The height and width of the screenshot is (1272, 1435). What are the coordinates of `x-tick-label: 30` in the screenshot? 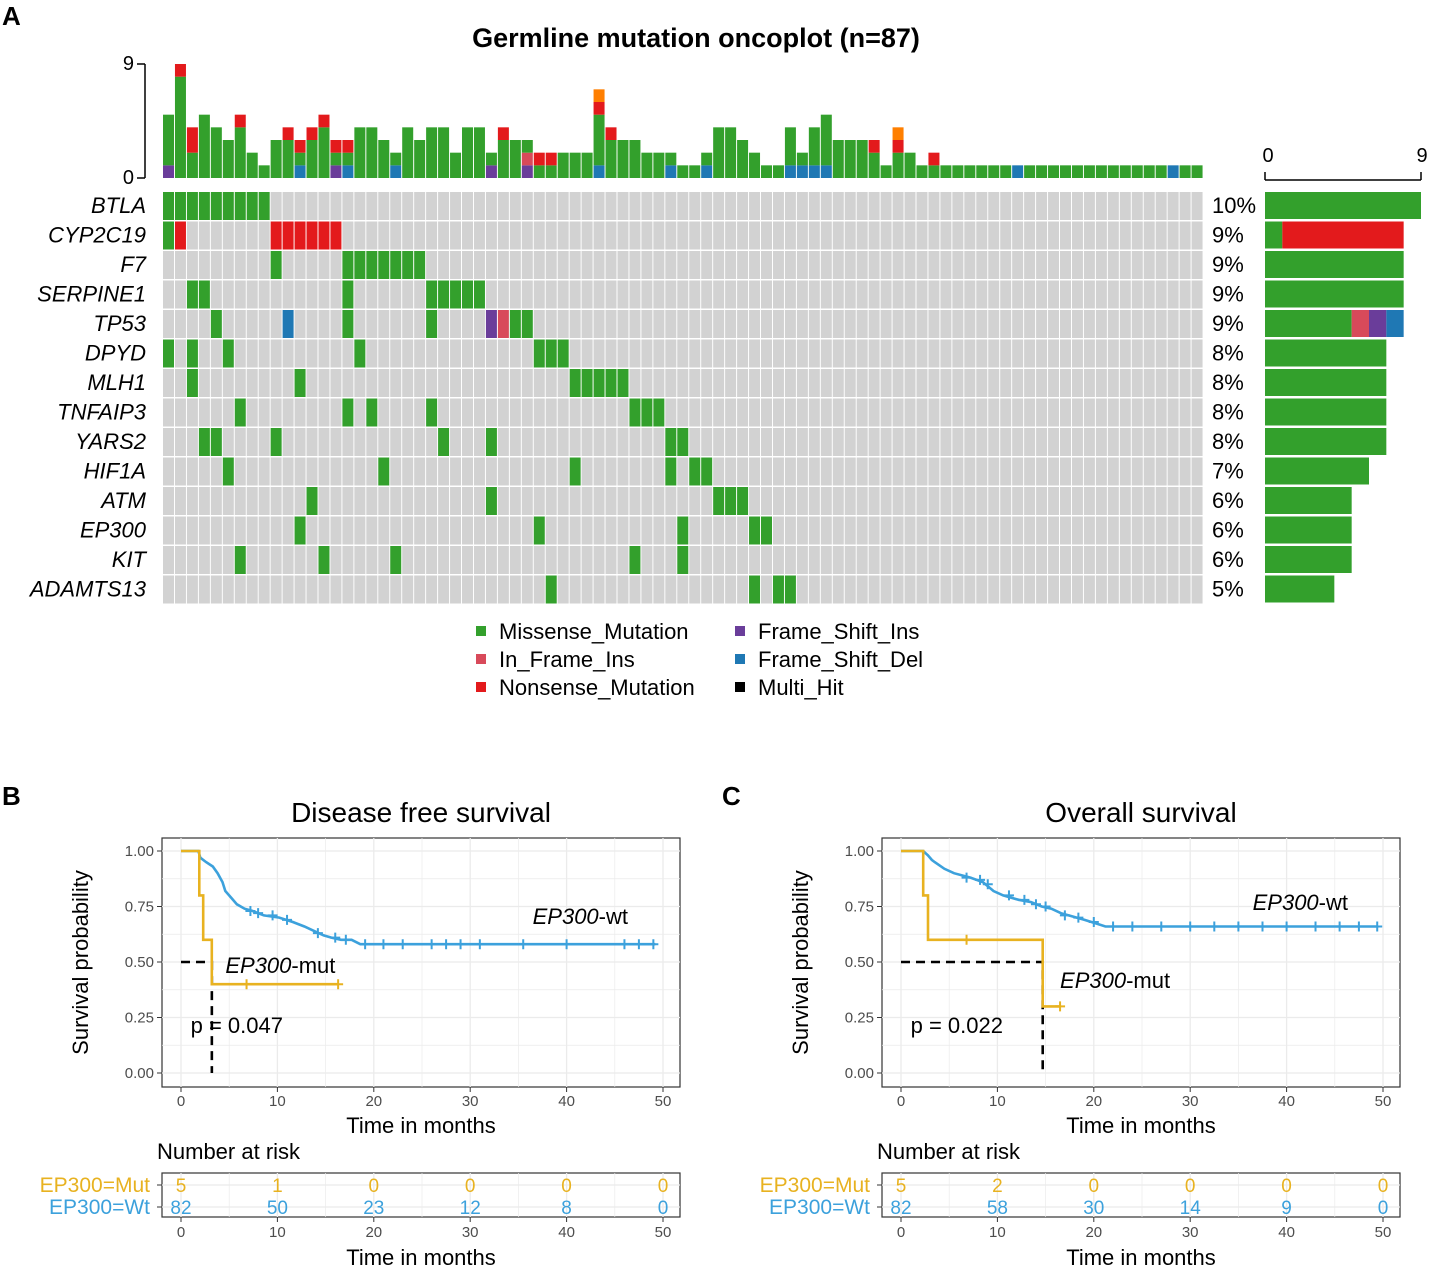 It's located at (470, 1101).